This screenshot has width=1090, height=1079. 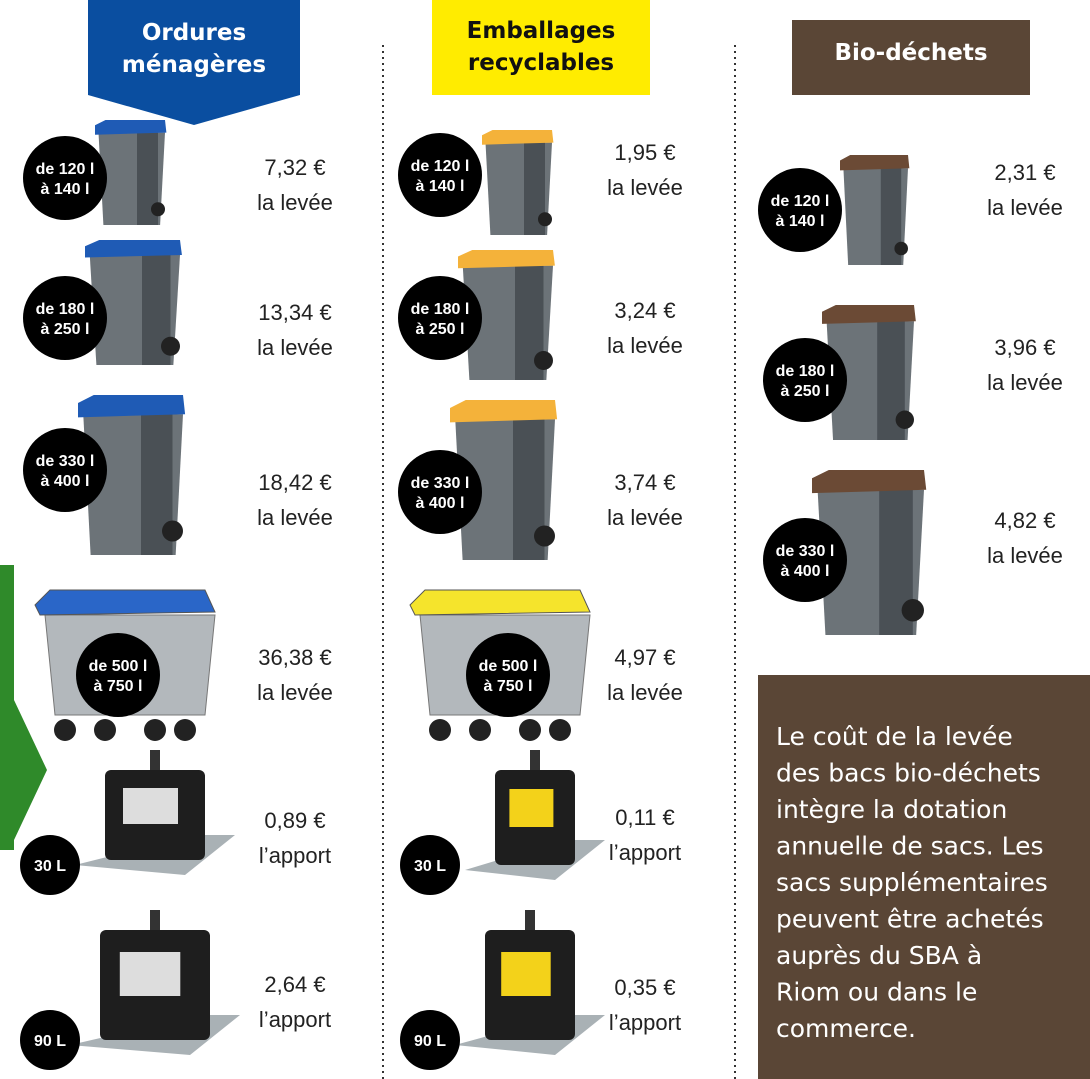 What do you see at coordinates (23, 707) in the screenshot?
I see `green-arrow` at bounding box center [23, 707].